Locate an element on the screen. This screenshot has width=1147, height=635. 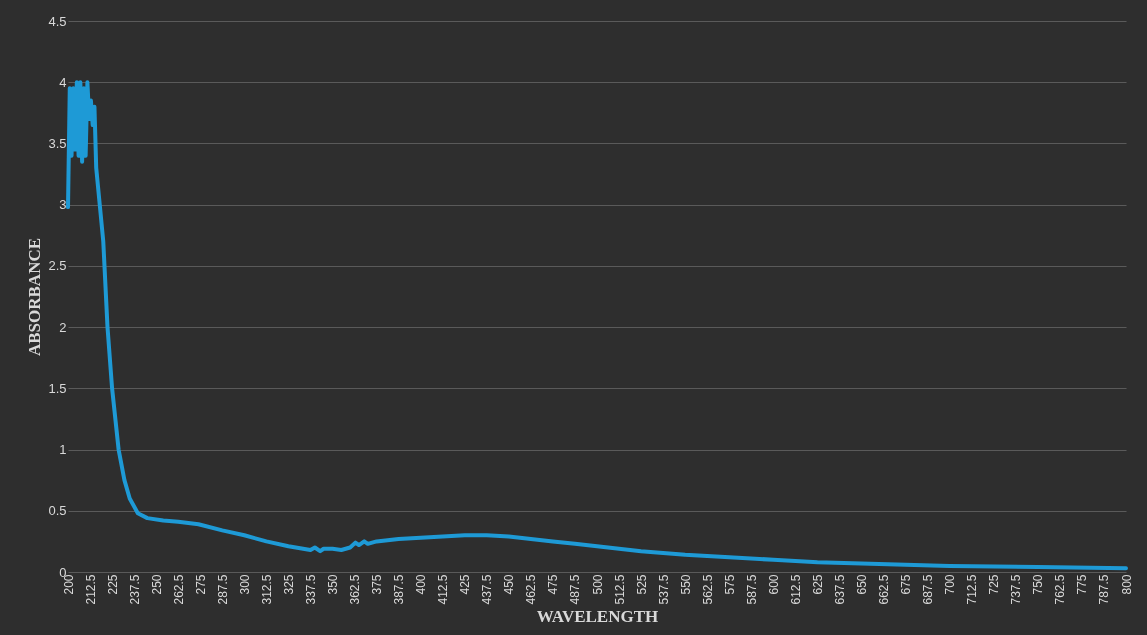
x-tick-label: 787.5 is located at coordinates (1104, 589).